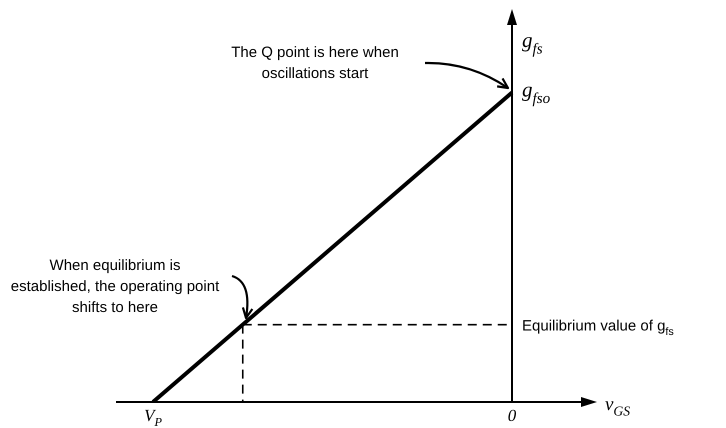 Image resolution: width=726 pixels, height=428 pixels. What do you see at coordinates (315, 63) in the screenshot?
I see `text: The Q point is here when oscillations start` at bounding box center [315, 63].